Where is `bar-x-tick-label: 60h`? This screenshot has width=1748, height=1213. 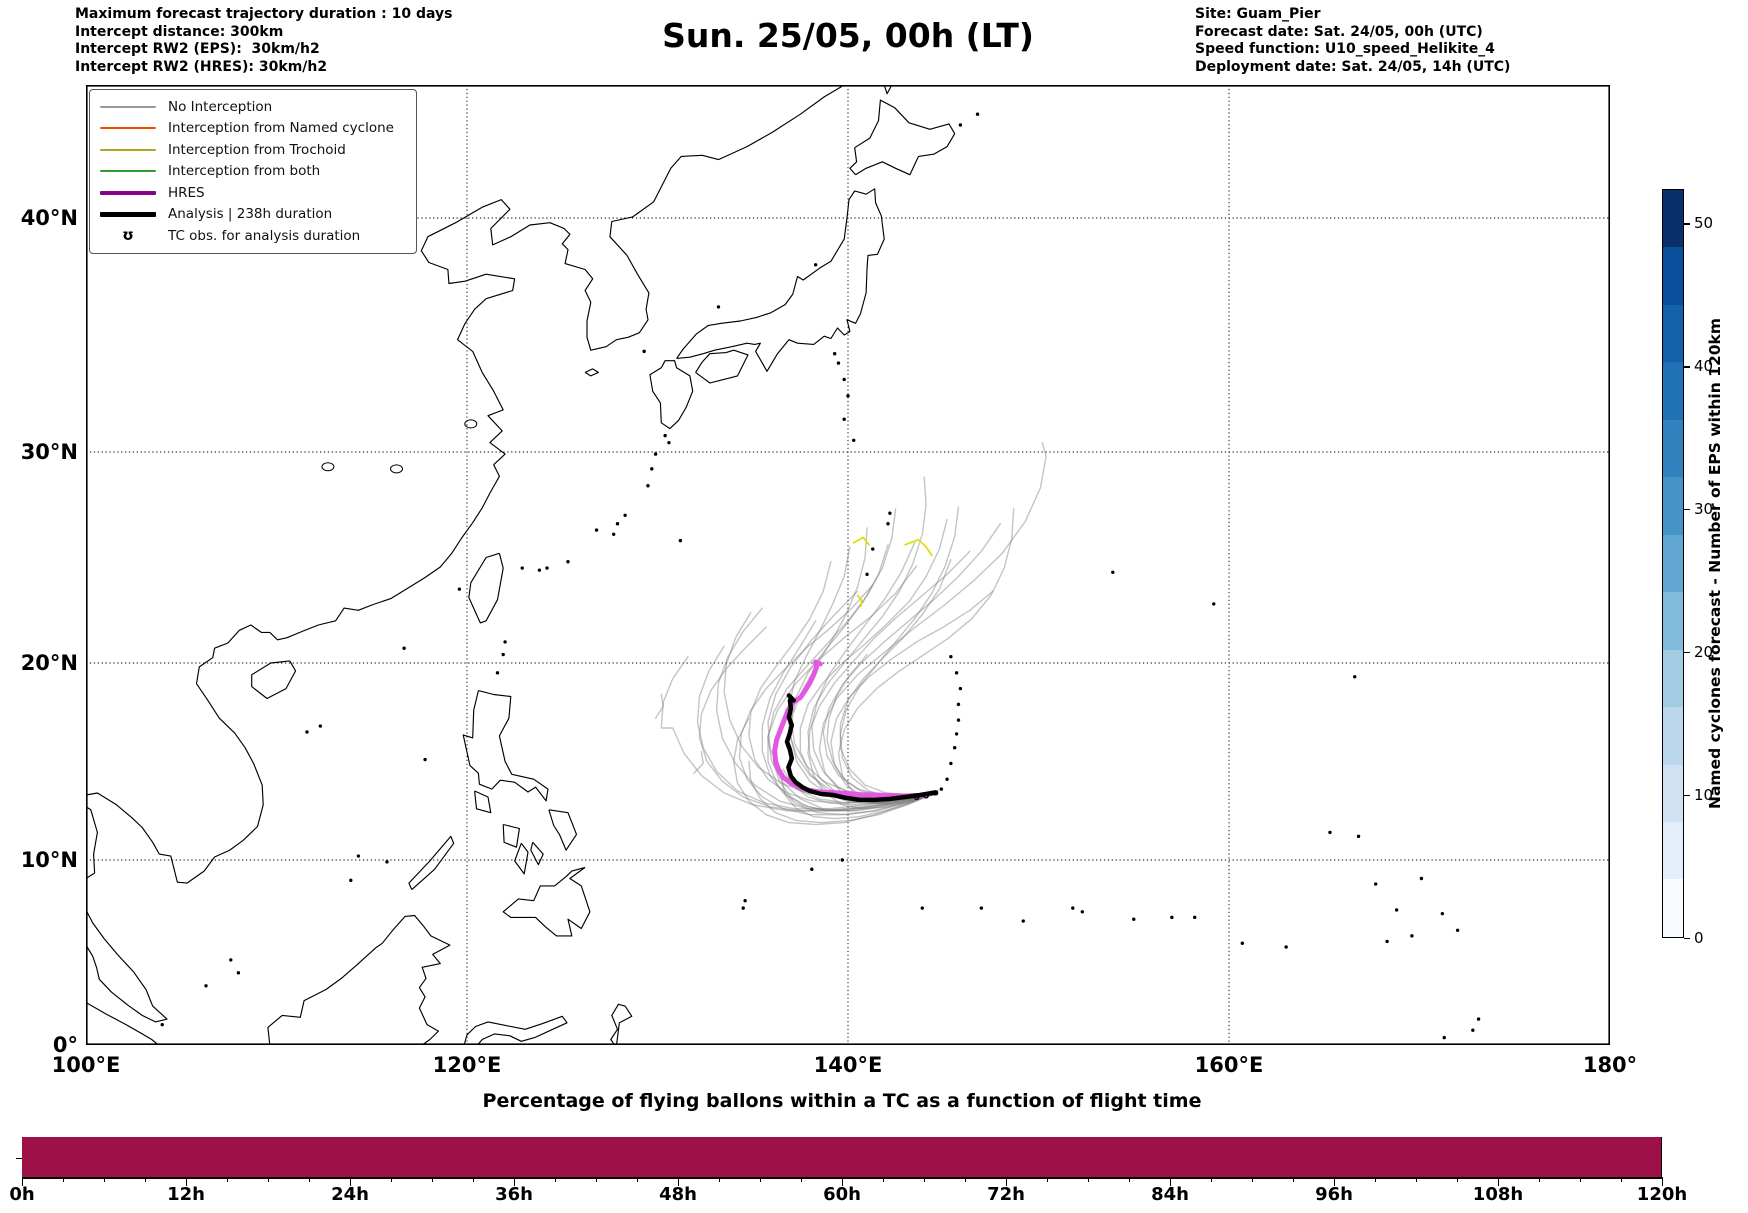
bar-x-tick-label: 60h is located at coordinates (842, 1194).